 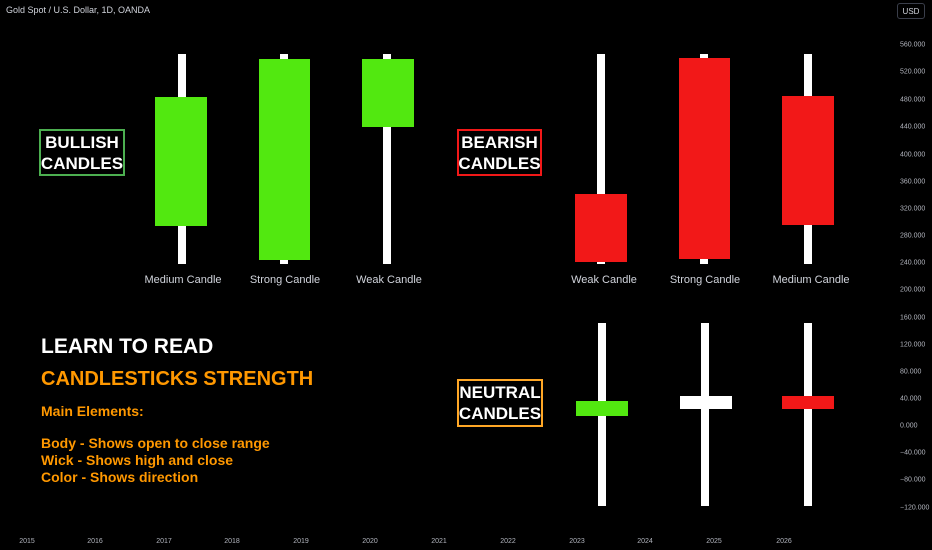 I want to click on neutral-candles-box: NEUTRAL CANDLES, so click(x=500, y=403).